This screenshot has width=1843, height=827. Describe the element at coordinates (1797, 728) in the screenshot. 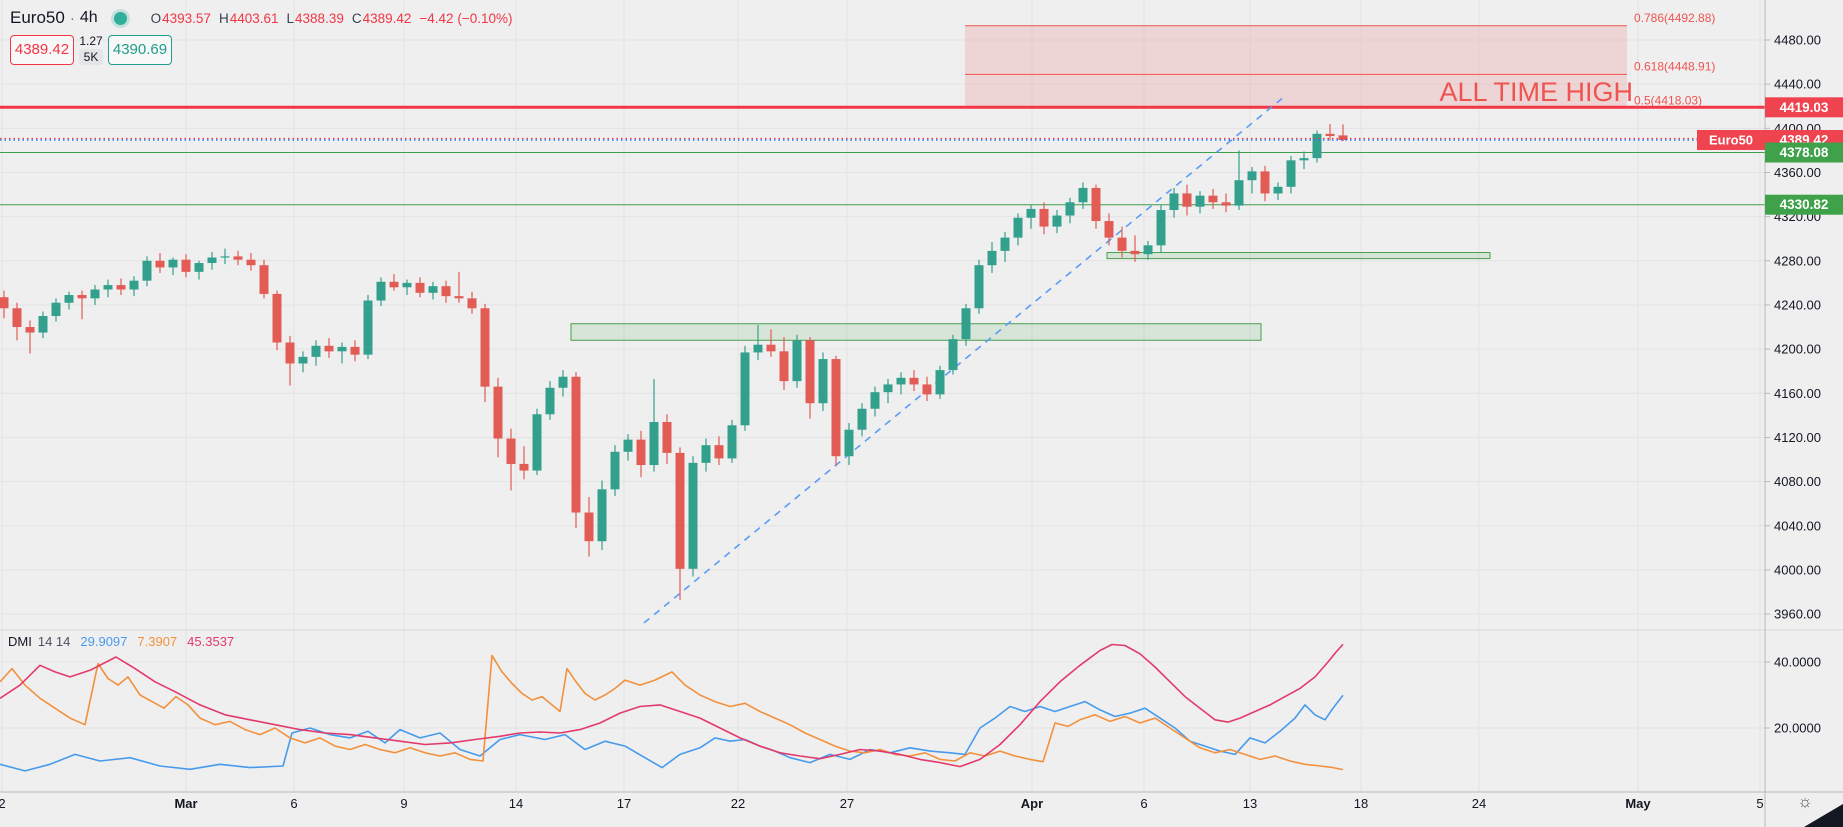

I see `dmi-tick-label: 20.0000` at that location.